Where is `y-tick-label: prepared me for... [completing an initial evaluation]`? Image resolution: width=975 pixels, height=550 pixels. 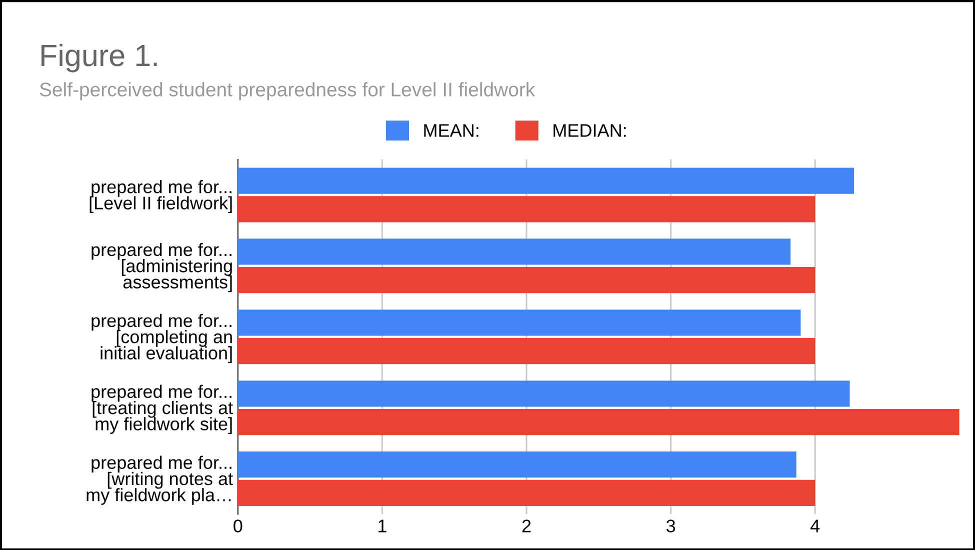
y-tick-label: prepared me for... [completing an initial evaluation] is located at coordinates (162, 339).